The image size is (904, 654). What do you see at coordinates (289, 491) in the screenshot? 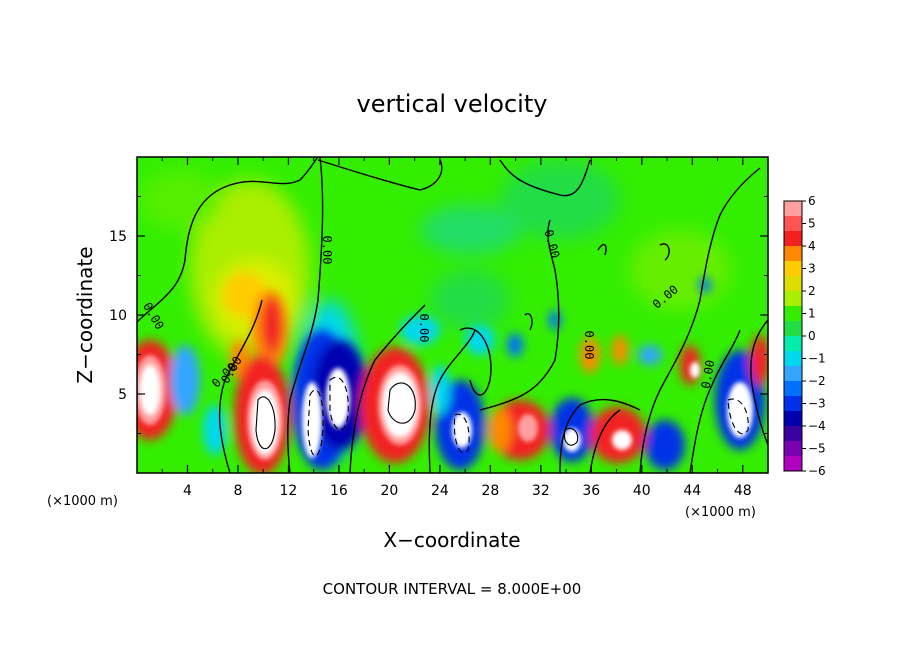
I see `x-tick-label: 12` at bounding box center [289, 491].